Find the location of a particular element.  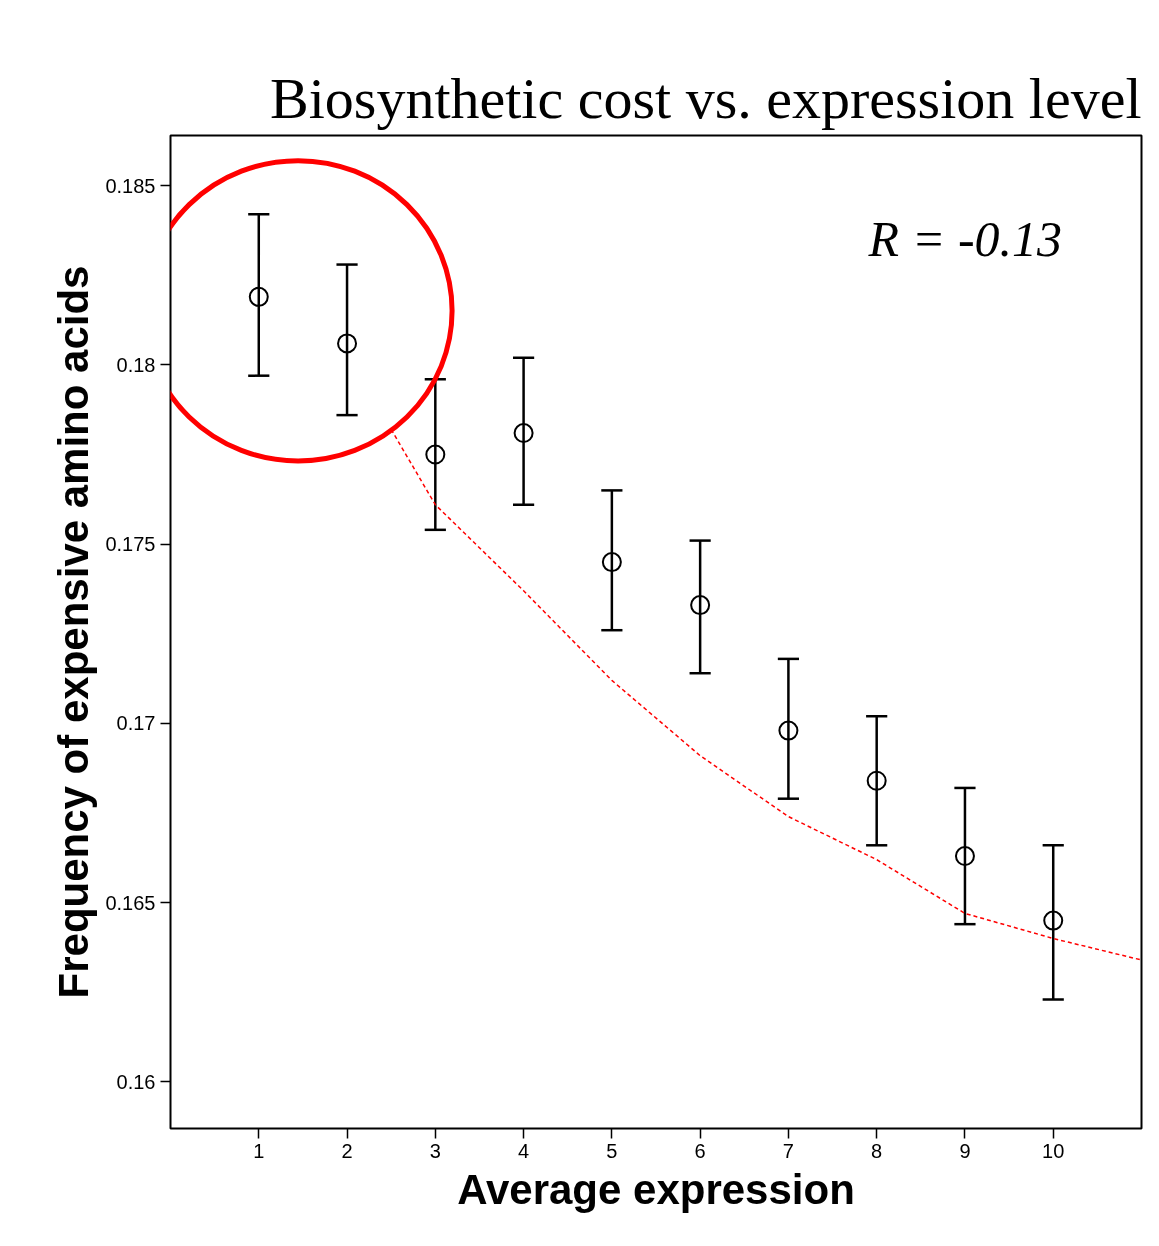

y-tick-label: 0.185 is located at coordinates (130, 185).